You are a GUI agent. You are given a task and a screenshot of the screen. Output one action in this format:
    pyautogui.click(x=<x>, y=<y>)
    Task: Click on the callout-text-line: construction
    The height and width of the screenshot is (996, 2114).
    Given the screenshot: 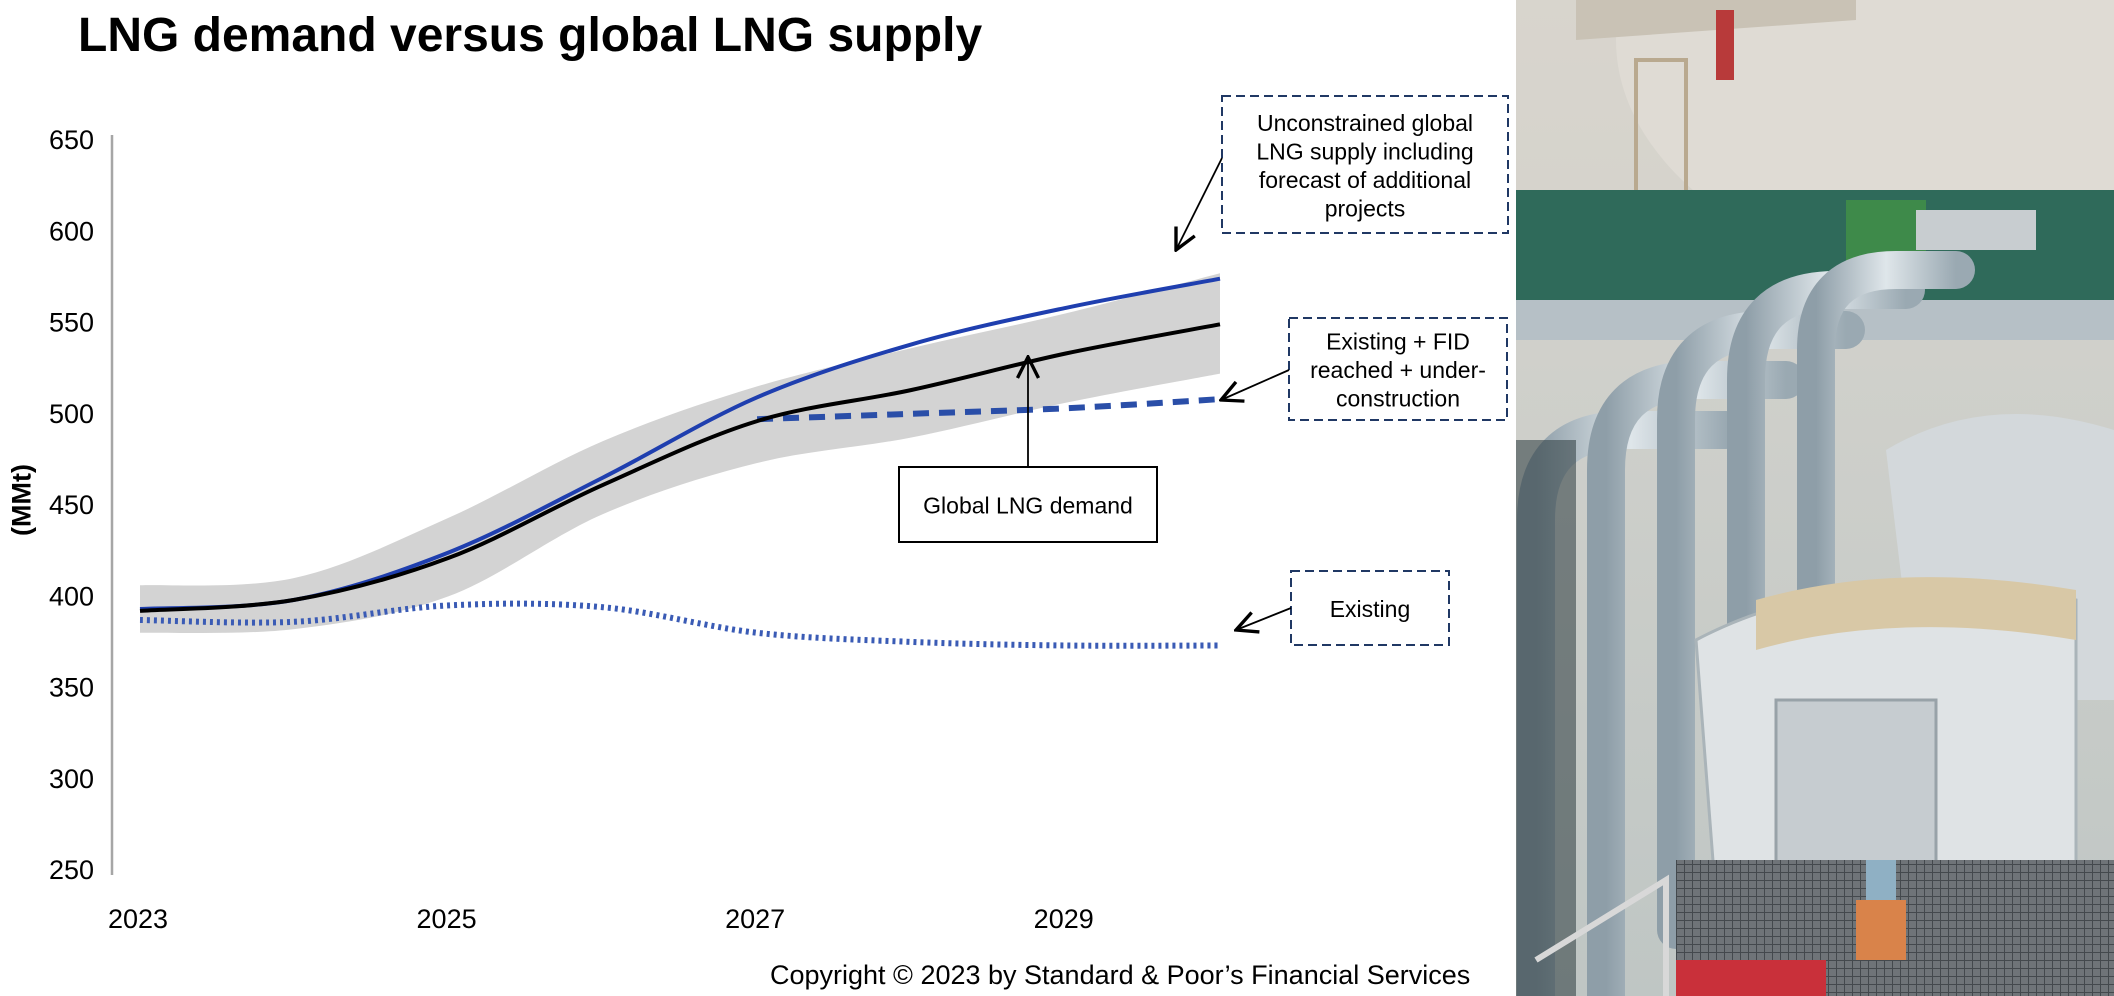 What is the action you would take?
    pyautogui.click(x=1398, y=399)
    